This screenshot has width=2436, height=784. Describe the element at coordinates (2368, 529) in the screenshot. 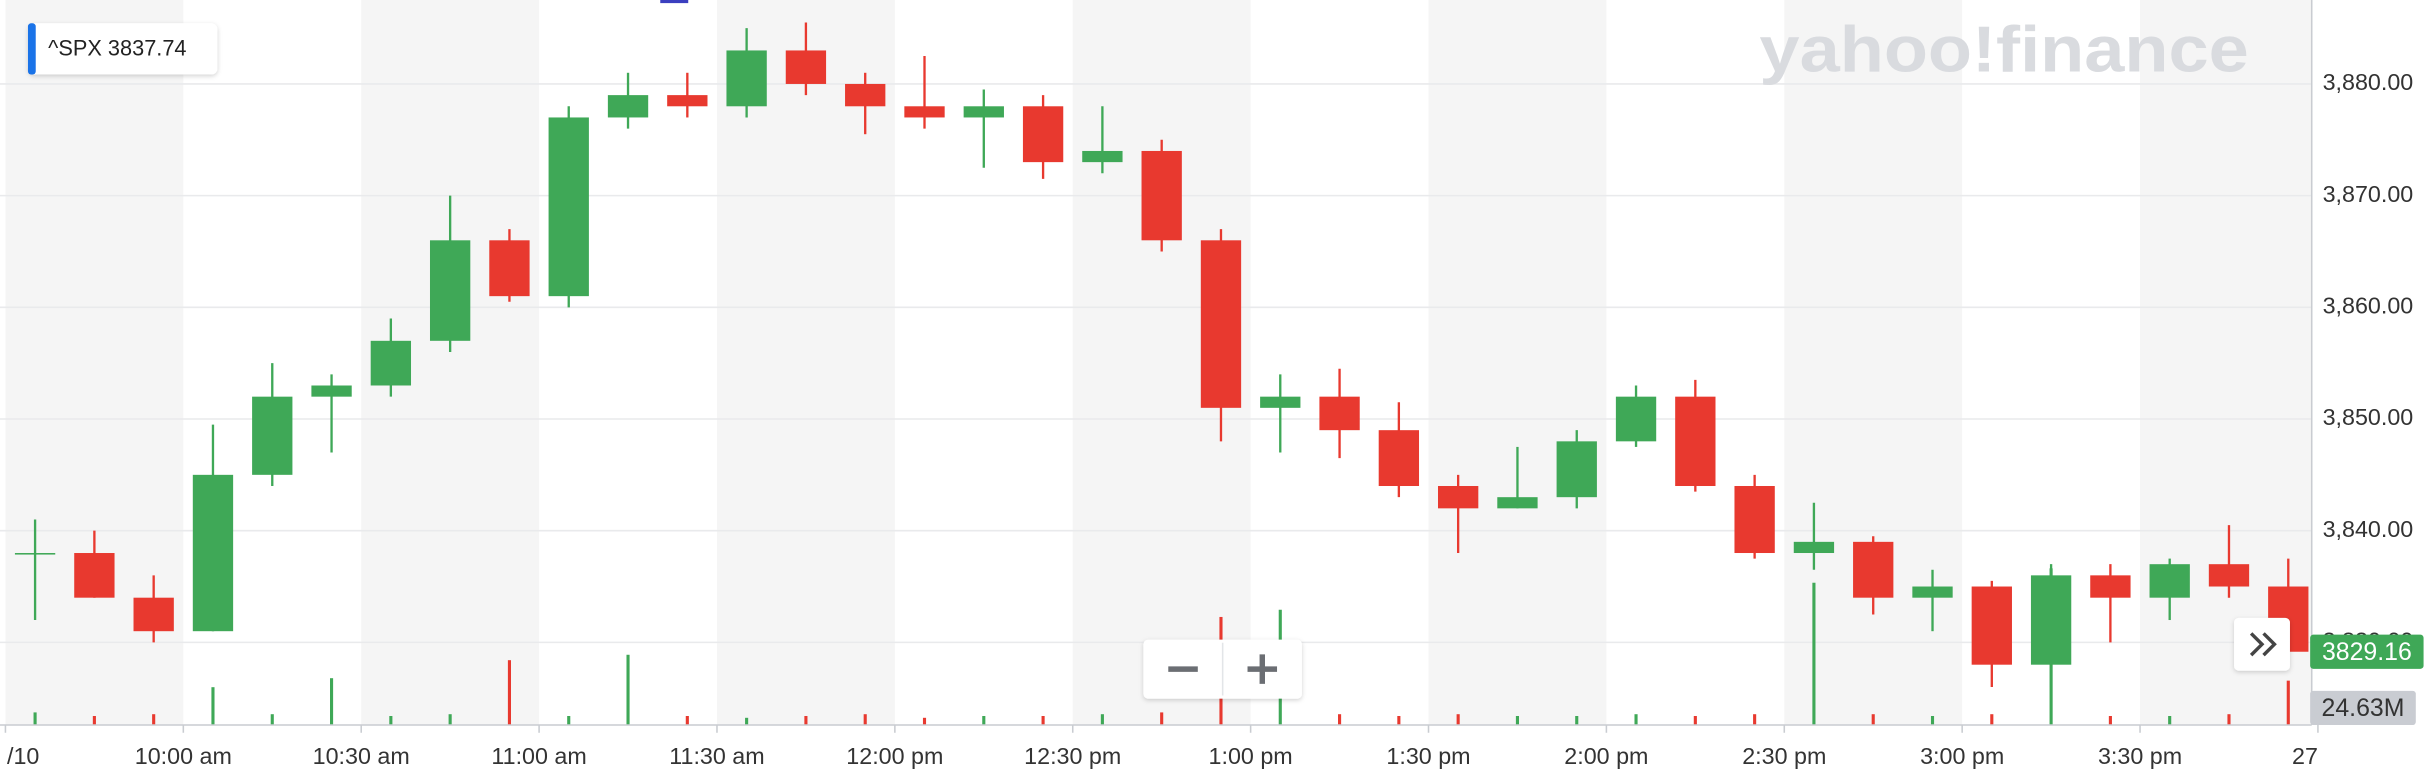

I see `y-tick-label: 3,840.00` at that location.